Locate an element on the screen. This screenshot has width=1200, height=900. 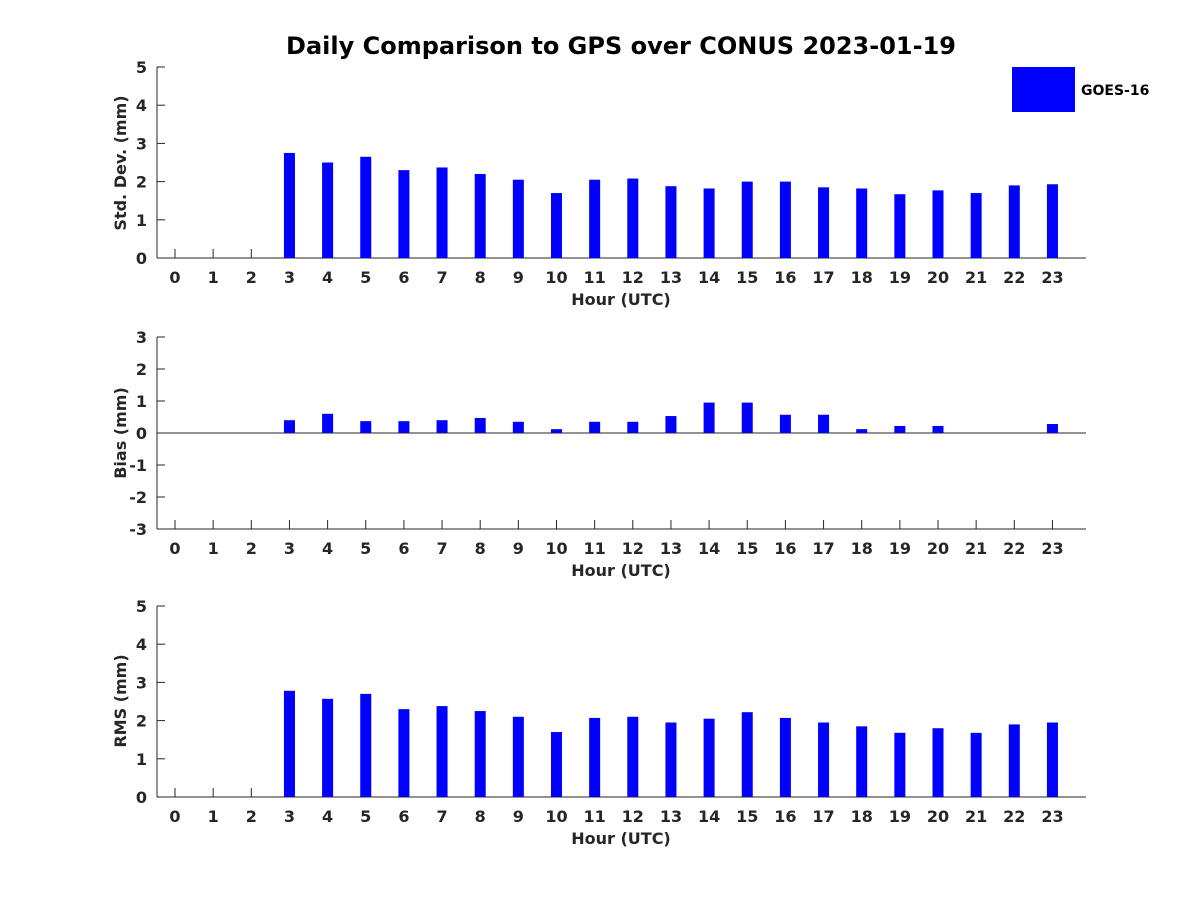
y-tick-label: -1 is located at coordinates (138, 465).